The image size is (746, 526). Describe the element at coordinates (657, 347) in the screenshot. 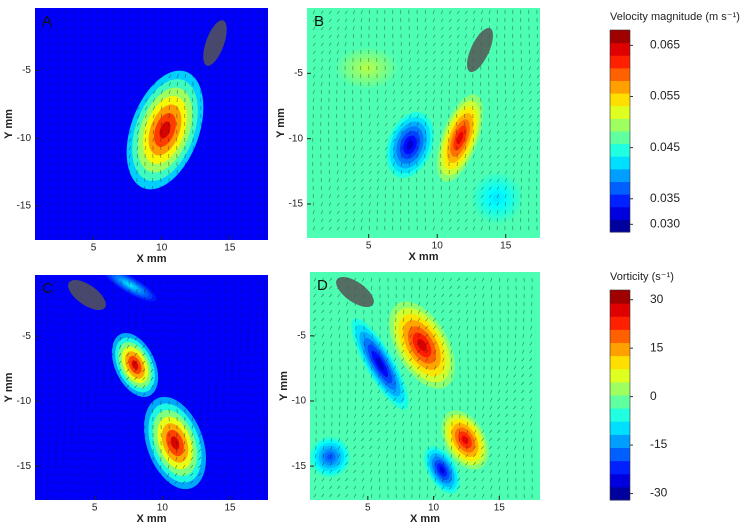

I see `colorbar-tick-label: 15` at that location.